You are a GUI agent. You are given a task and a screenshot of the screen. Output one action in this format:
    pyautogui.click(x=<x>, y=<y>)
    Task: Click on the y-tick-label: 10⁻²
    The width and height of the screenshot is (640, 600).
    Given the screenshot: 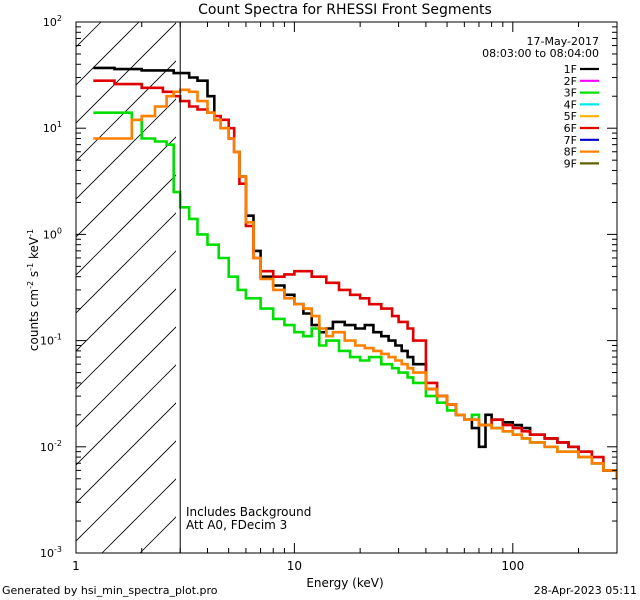 What is the action you would take?
    pyautogui.click(x=51, y=446)
    